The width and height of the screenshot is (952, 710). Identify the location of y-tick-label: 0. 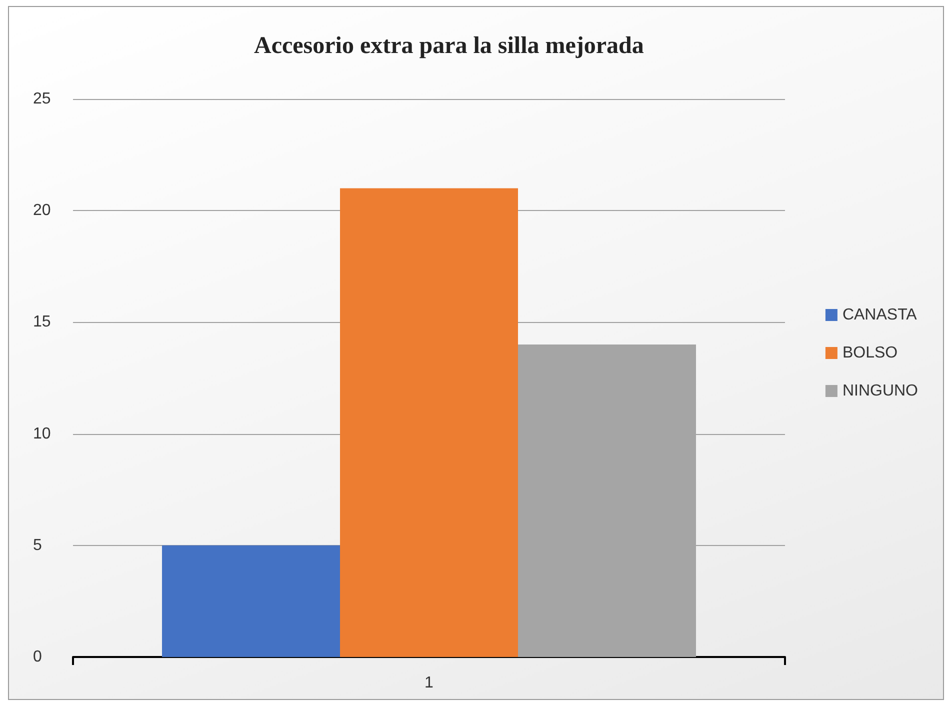
(37, 657).